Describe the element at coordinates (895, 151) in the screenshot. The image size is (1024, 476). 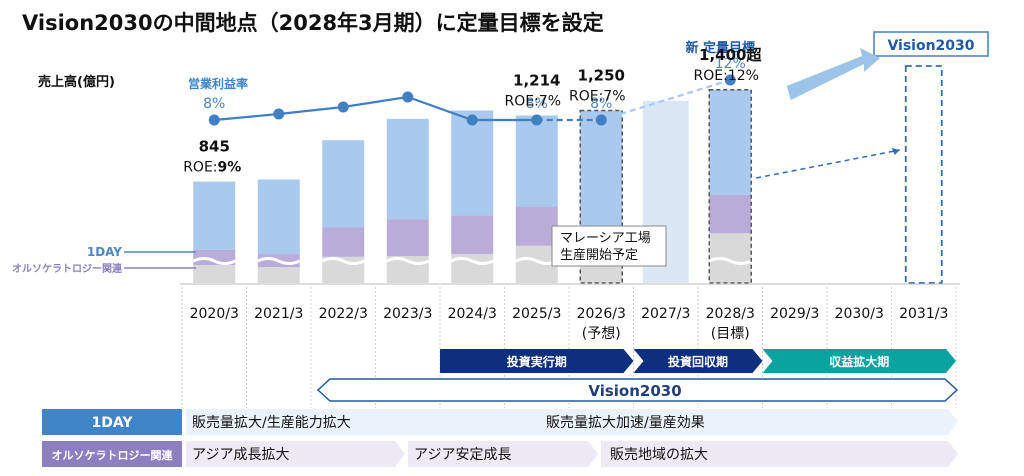
I see `trend-arrow-head` at that location.